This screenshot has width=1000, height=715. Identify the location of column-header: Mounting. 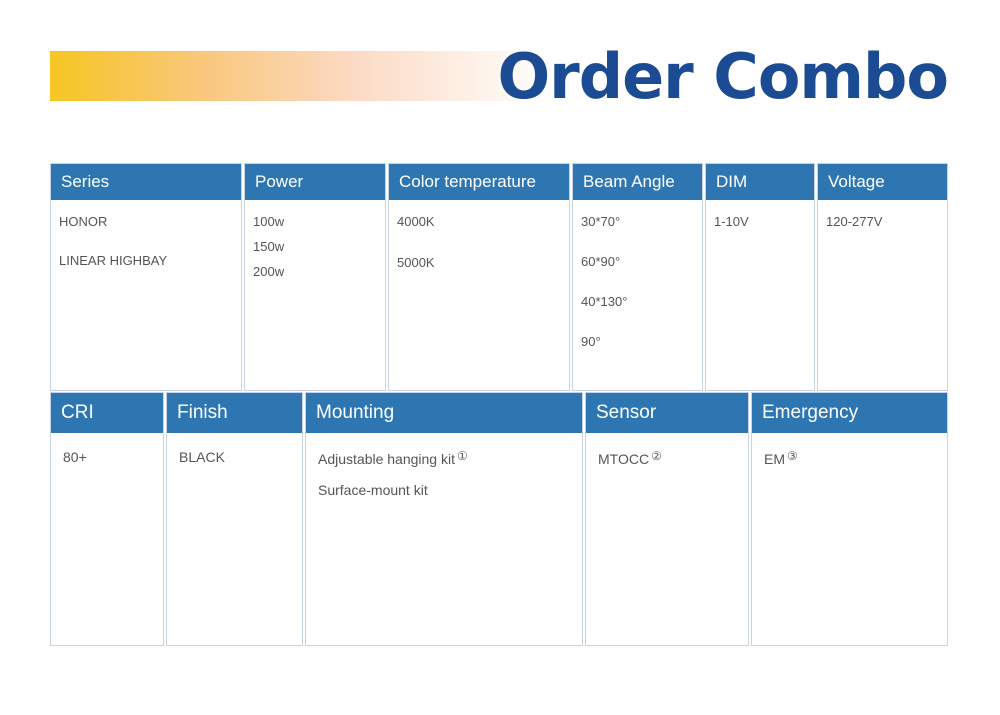
(444, 413).